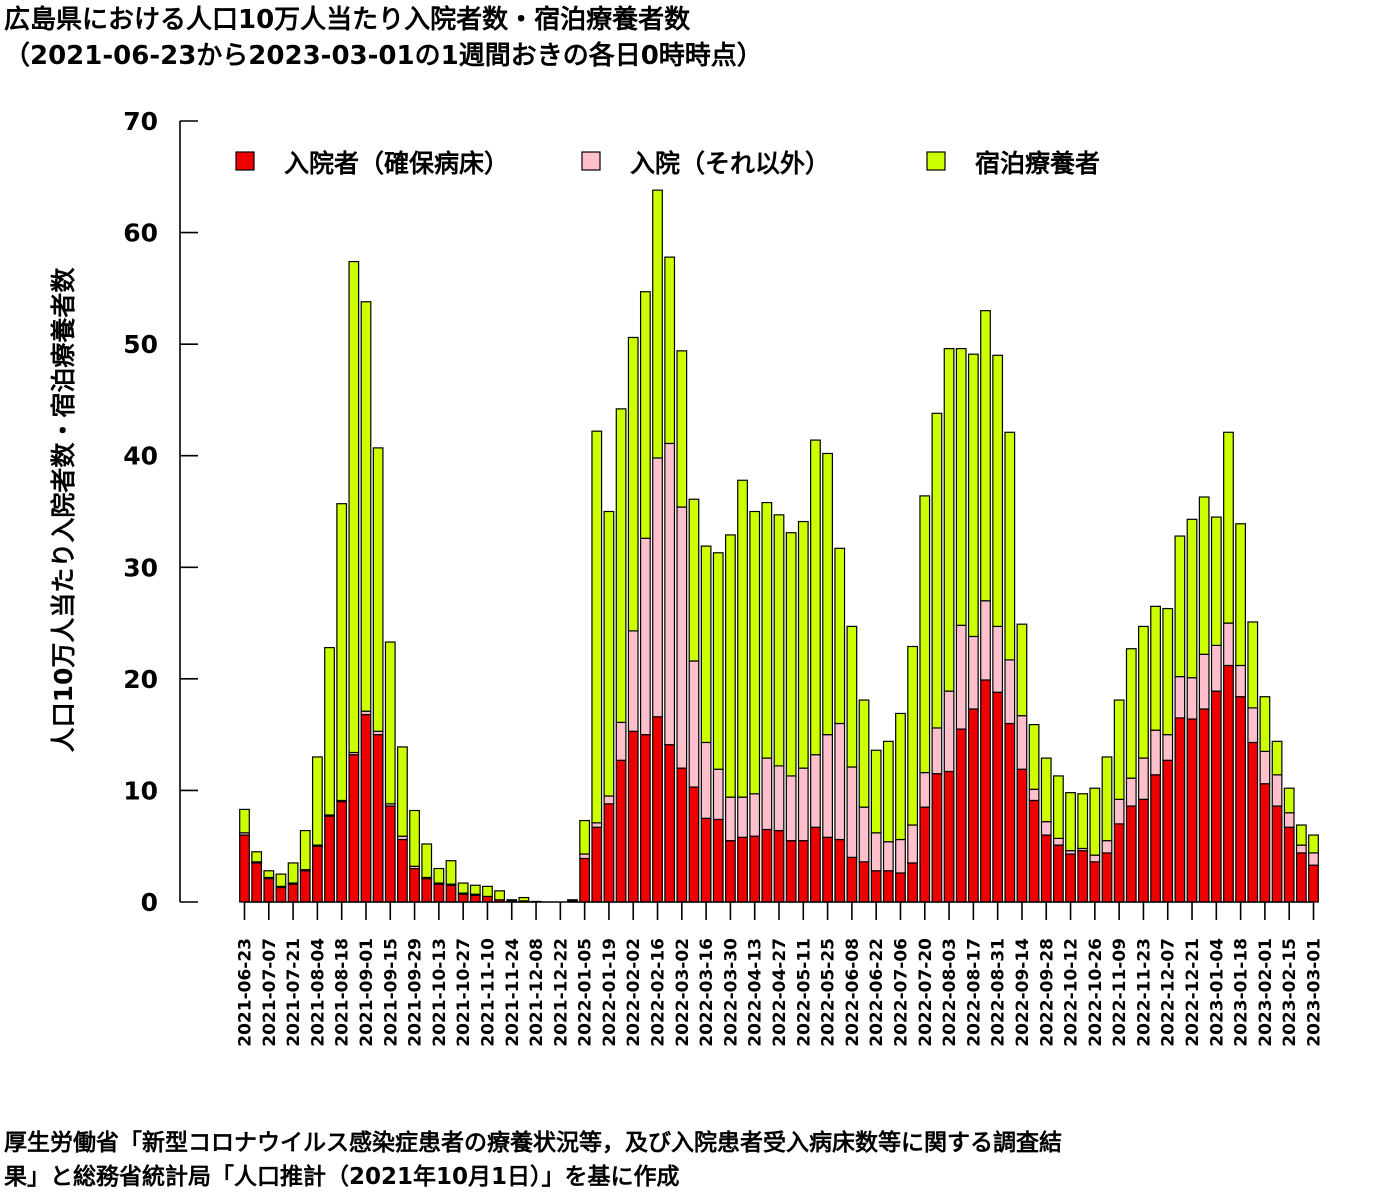  Describe the element at coordinates (780, 992) in the screenshot. I see `x-tick-label: 2022-04-27` at that location.